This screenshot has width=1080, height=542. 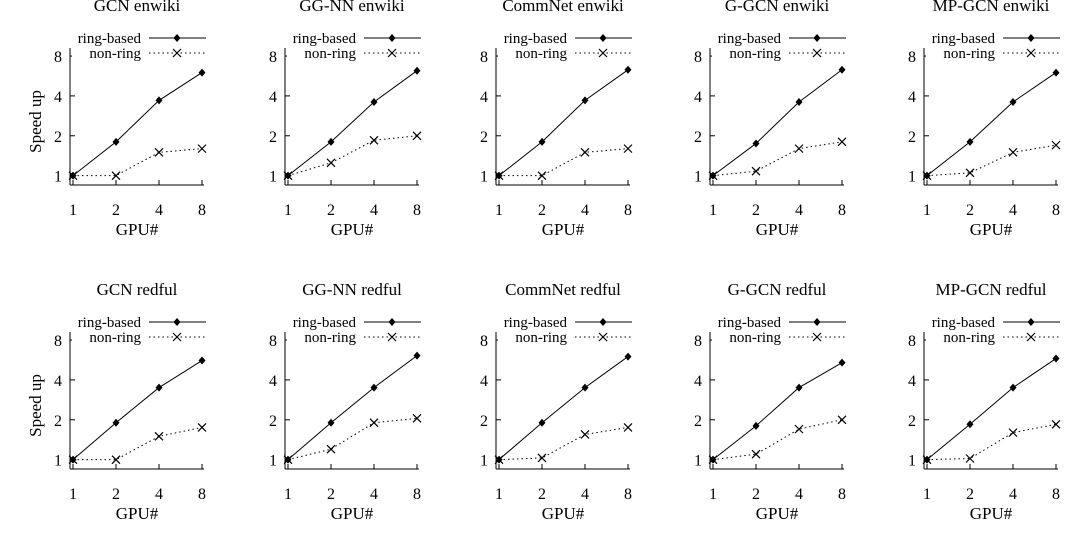 I want to click on y-tick-label: 4, so click(x=912, y=381).